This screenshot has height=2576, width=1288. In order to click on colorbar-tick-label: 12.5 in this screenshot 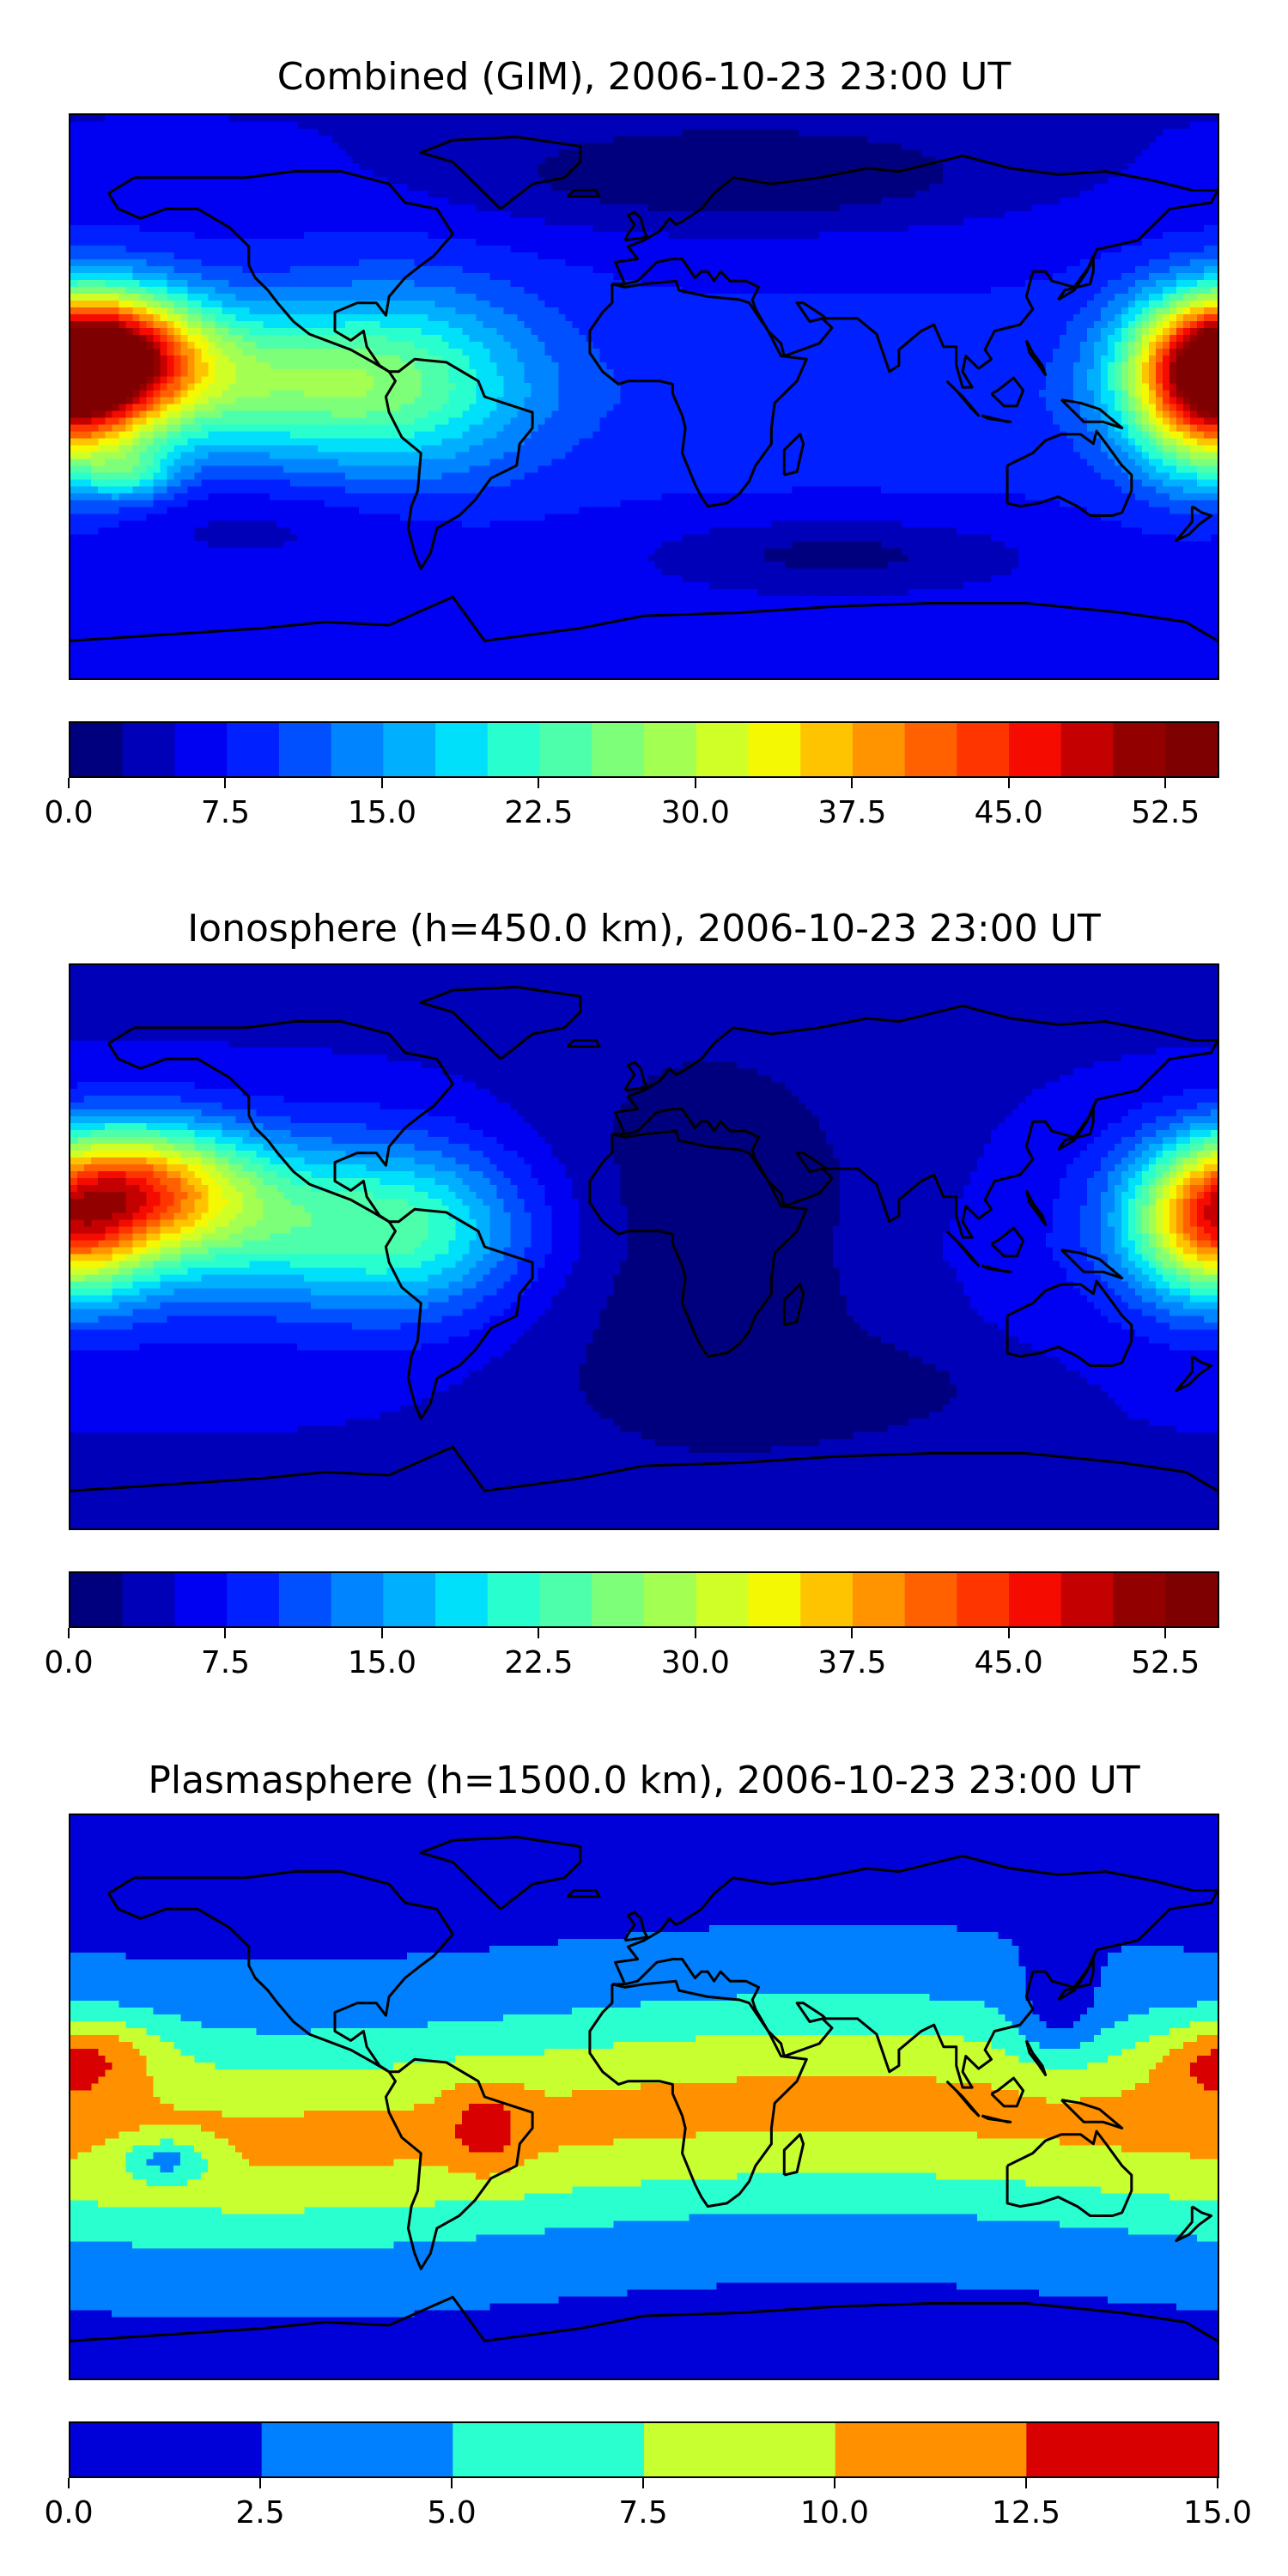, I will do `click(1026, 2513)`.